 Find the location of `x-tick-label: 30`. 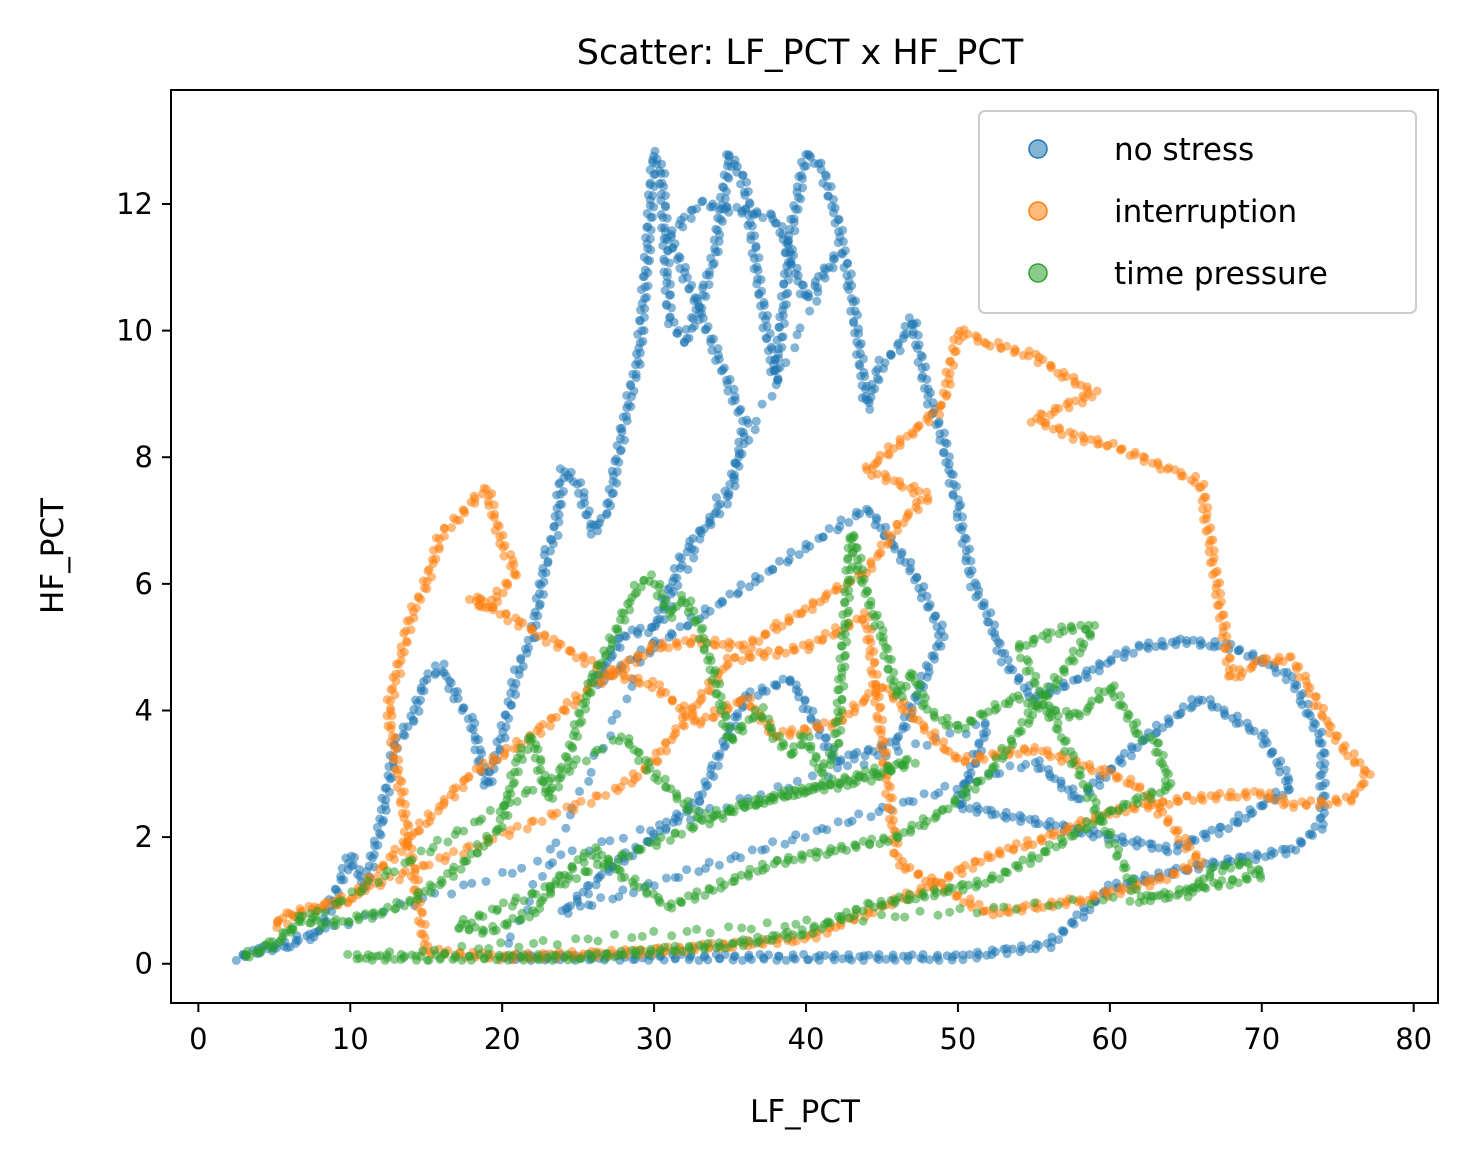

x-tick-label: 30 is located at coordinates (654, 1039).